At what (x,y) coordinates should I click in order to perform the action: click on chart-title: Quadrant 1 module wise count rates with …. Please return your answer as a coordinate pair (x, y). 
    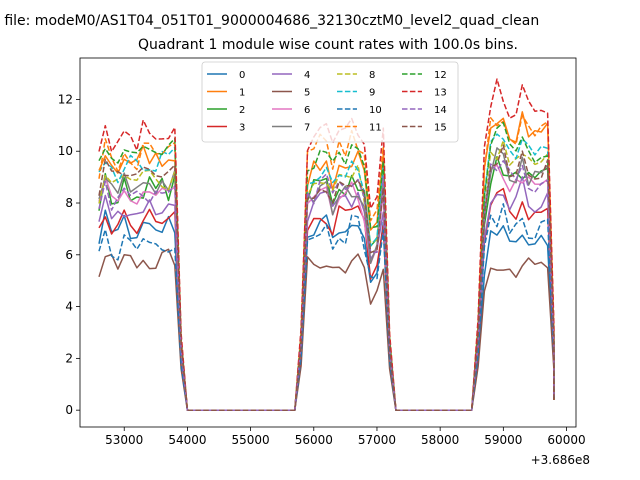
    Looking at the image, I should click on (328, 45).